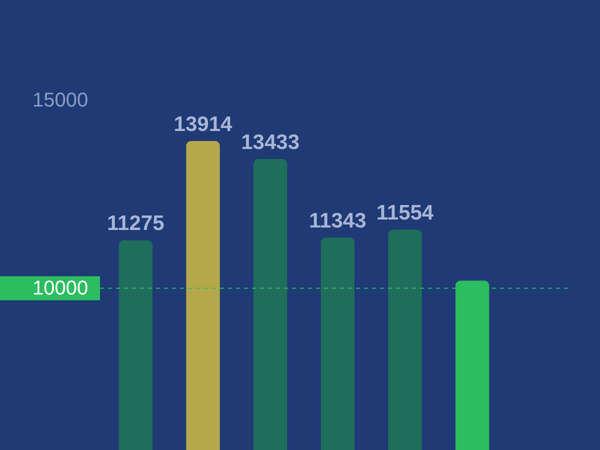 Image resolution: width=600 pixels, height=450 pixels. Describe the element at coordinates (270, 142) in the screenshot. I see `data-label: 13433` at that location.